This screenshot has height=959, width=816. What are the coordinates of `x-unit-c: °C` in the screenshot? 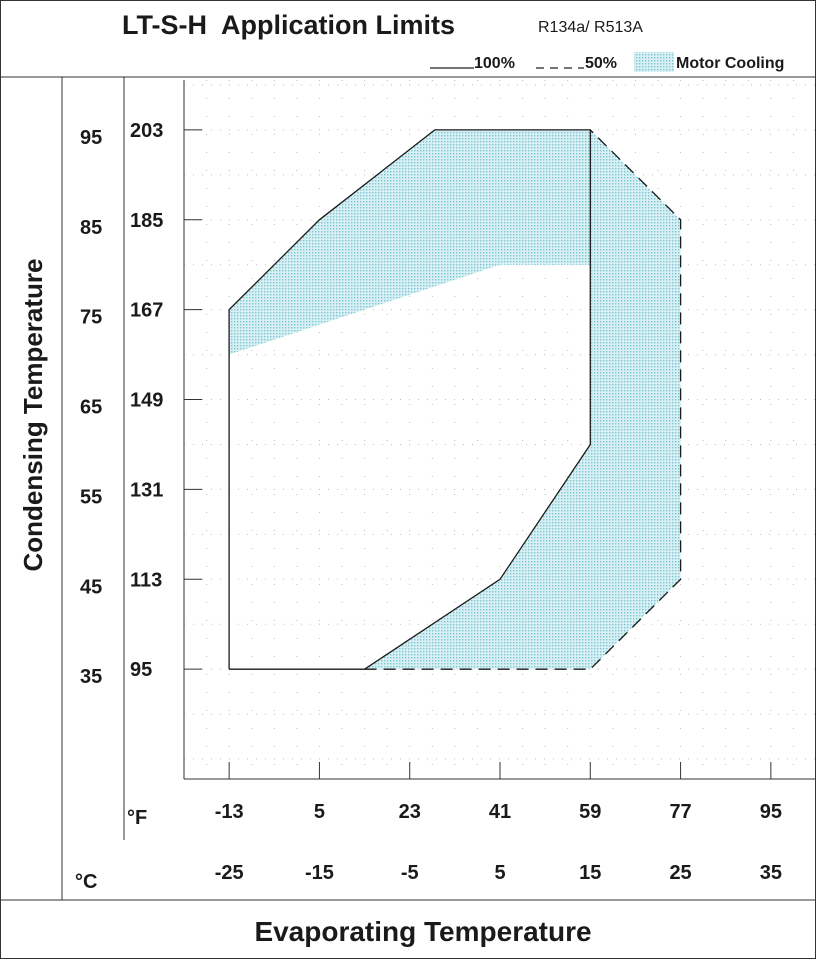 It's located at (86, 882).